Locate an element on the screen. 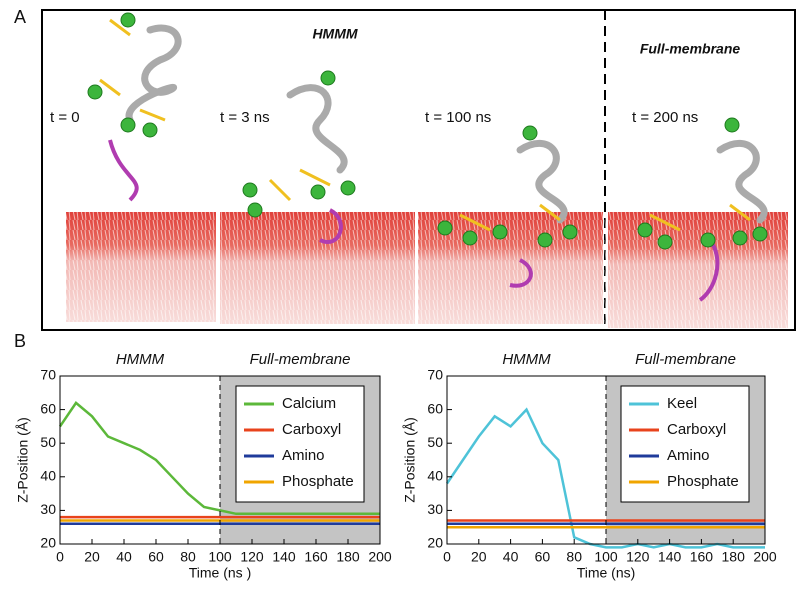  legend-label: Keel is located at coordinates (682, 403).